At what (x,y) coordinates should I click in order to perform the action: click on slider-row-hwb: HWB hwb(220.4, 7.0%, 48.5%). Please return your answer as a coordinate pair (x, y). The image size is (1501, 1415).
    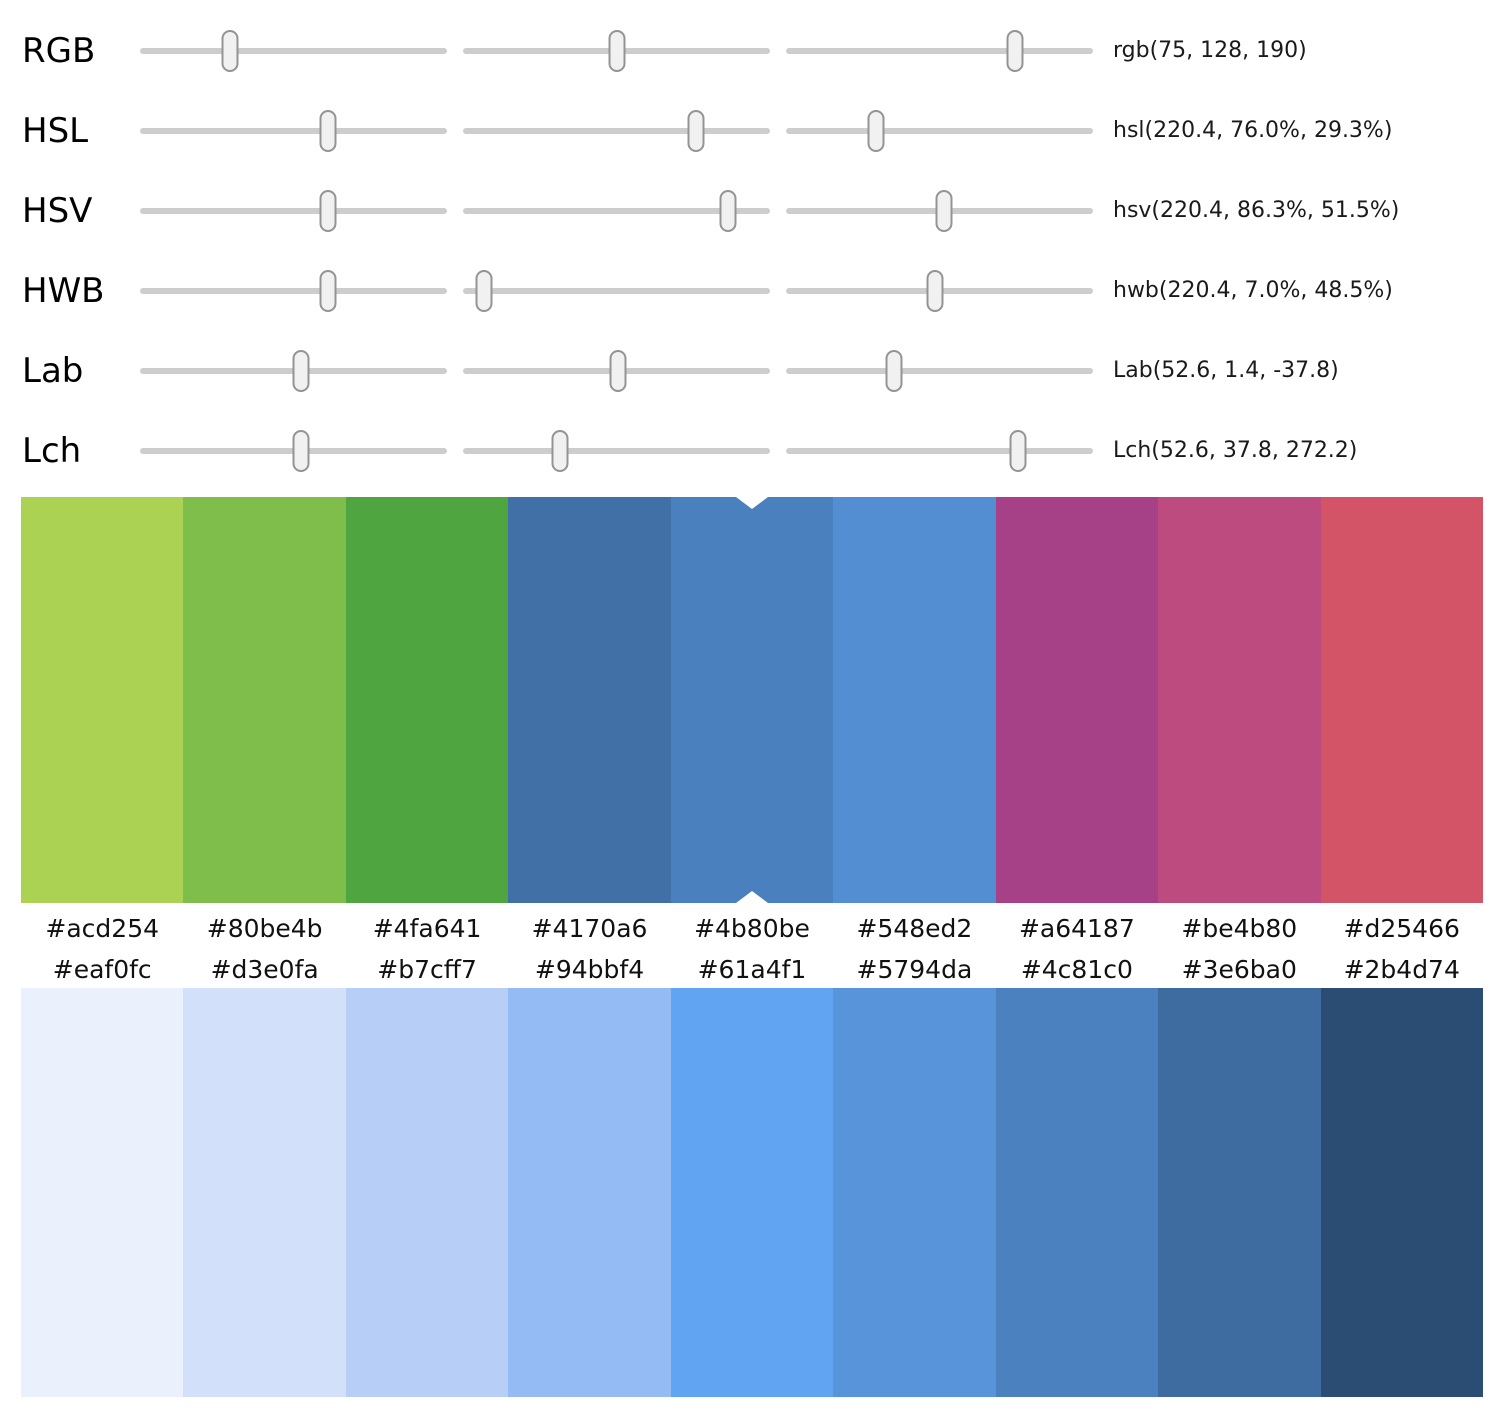
    Looking at the image, I should click on (750, 291).